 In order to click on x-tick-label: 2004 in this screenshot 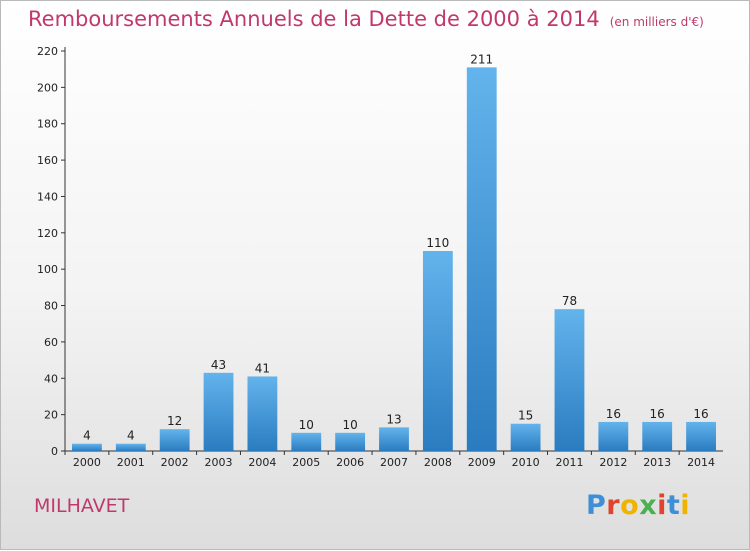, I will do `click(262, 462)`.